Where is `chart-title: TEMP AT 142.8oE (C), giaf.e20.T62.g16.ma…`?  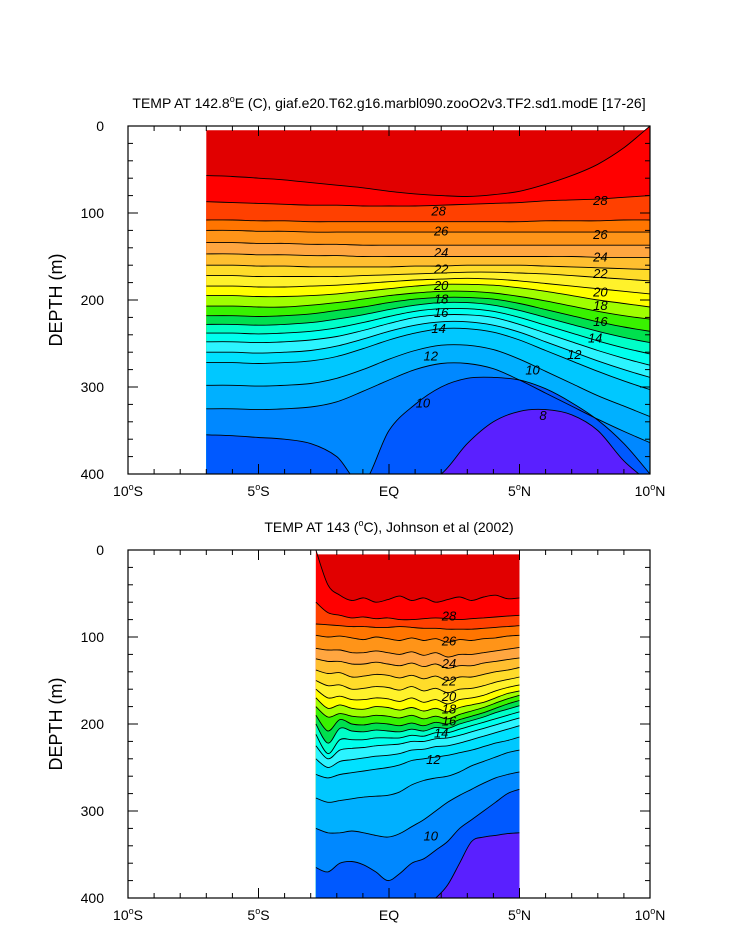
chart-title: TEMP AT 142.8oE (C), giaf.e20.T62.g16.ma… is located at coordinates (388, 102).